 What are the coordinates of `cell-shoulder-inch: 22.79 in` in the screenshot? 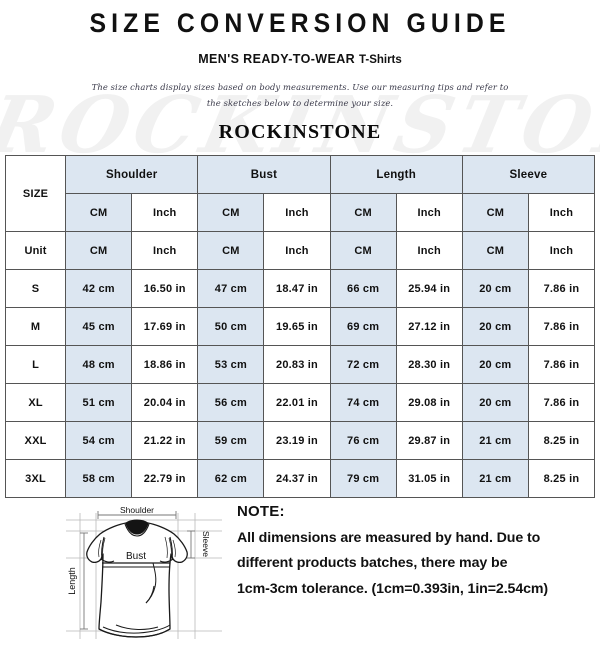 It's located at (165, 479).